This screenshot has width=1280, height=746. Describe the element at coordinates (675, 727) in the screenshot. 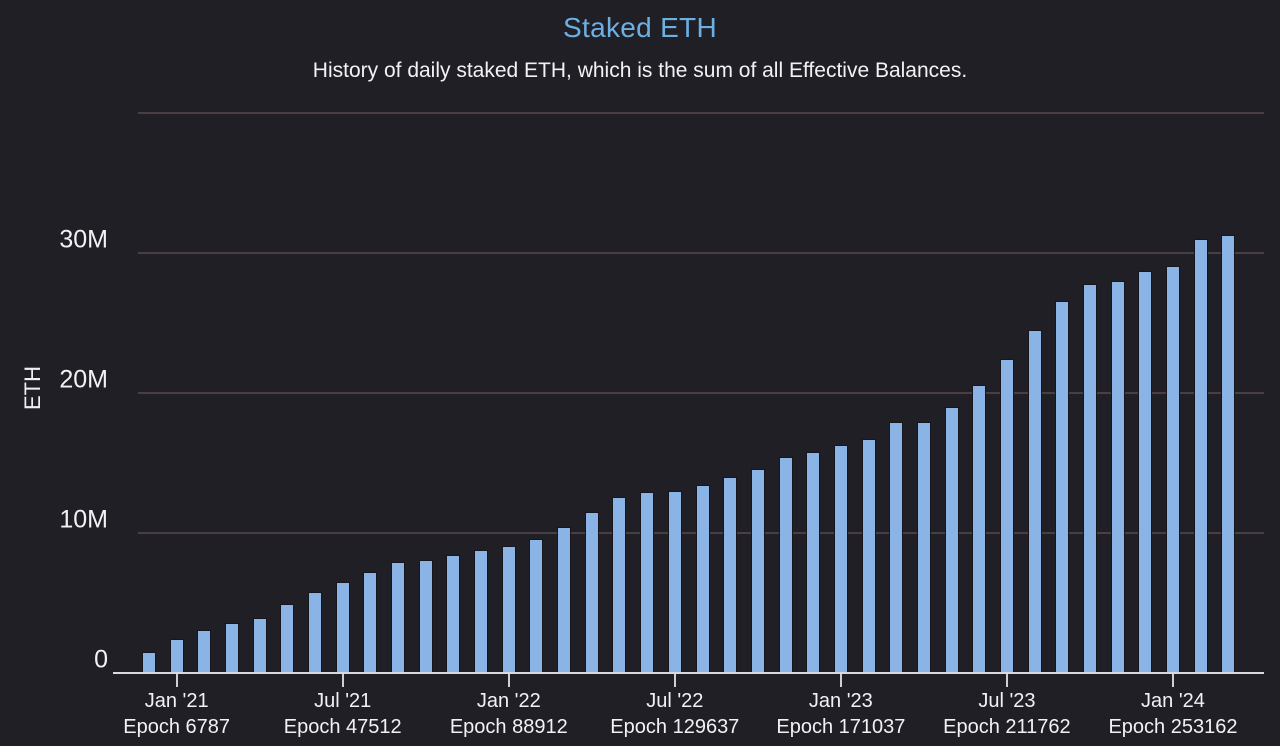

I see `x-tick-epoch: Epoch 129637` at that location.